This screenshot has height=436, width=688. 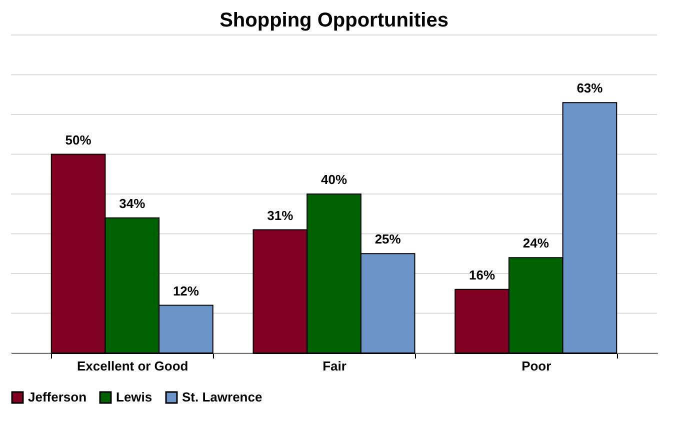 I want to click on data-label: 31%, so click(x=280, y=215).